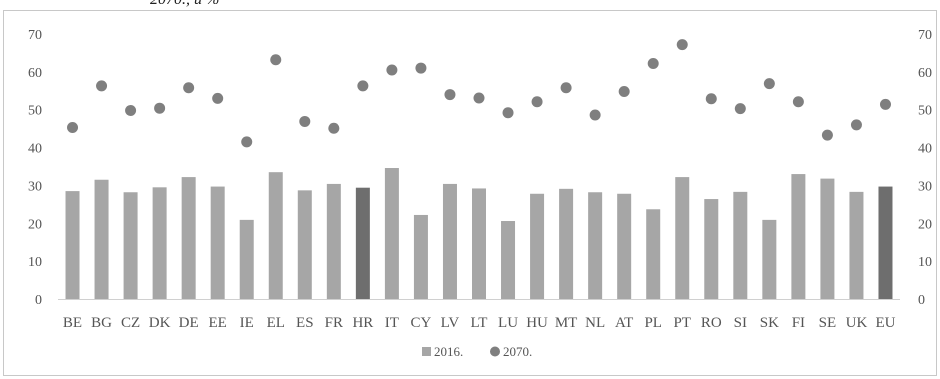 This screenshot has width=940, height=379. What do you see at coordinates (362, 243) in the screenshot?
I see `bar-hr` at bounding box center [362, 243].